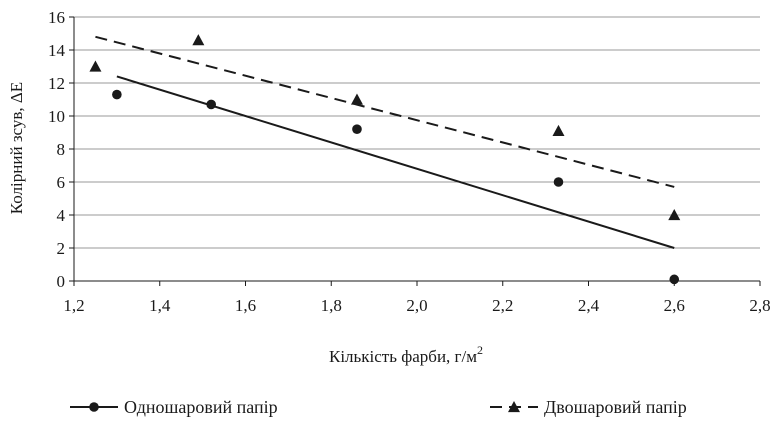 Image resolution: width=776 pixels, height=431 pixels. What do you see at coordinates (61, 182) in the screenshot?
I see `y-tick-label-3: 6` at bounding box center [61, 182].